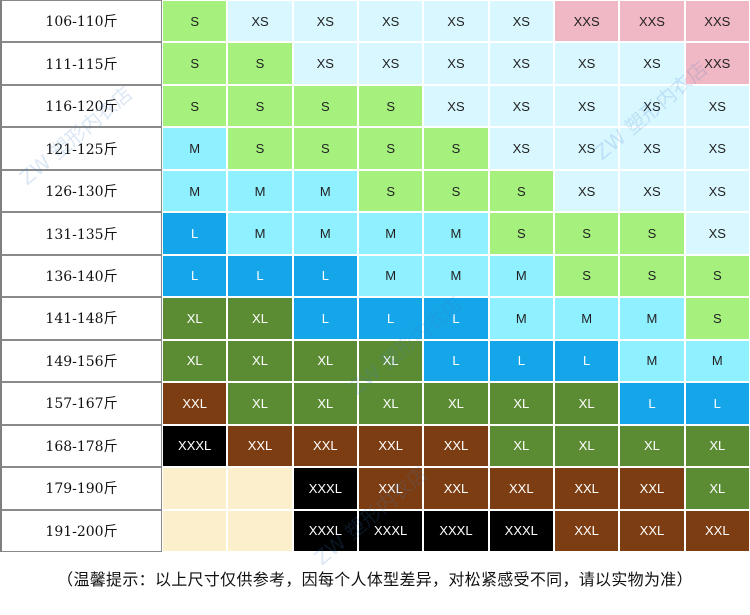 Image resolution: width=750 pixels, height=615 pixels. Describe the element at coordinates (81, 276) in the screenshot. I see `weight-range-label: 136-140斤` at that location.